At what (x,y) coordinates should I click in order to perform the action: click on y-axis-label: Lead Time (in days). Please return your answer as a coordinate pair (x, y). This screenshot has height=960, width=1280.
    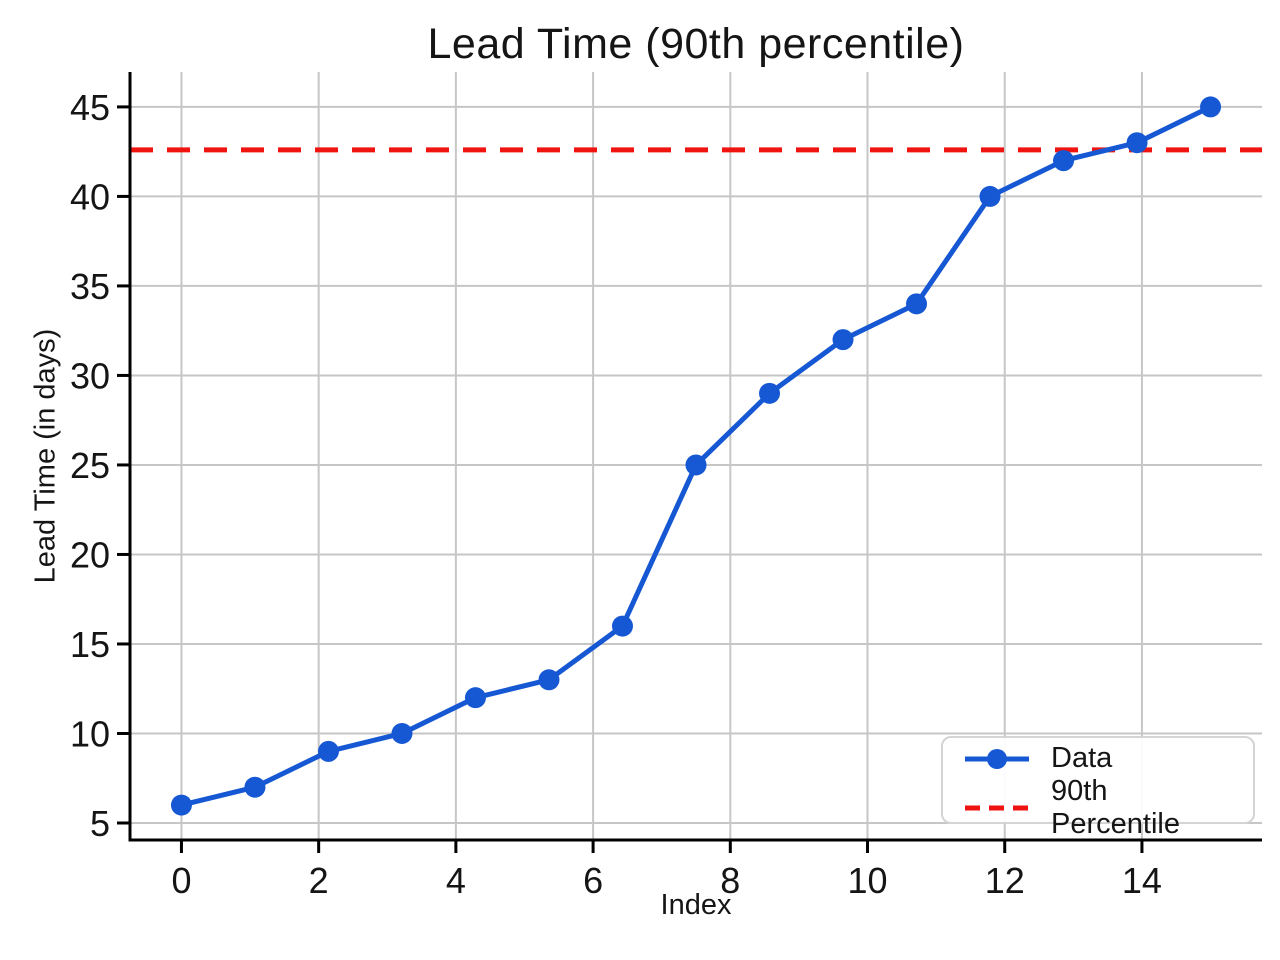
    Looking at the image, I should click on (45, 456).